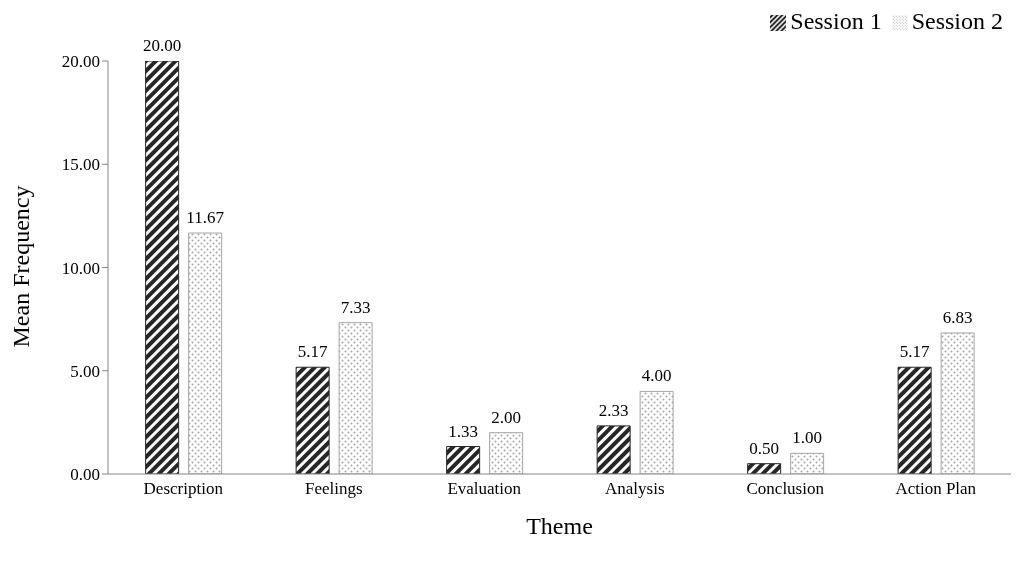  I want to click on x-tick-label: Action Plan, so click(936, 489).